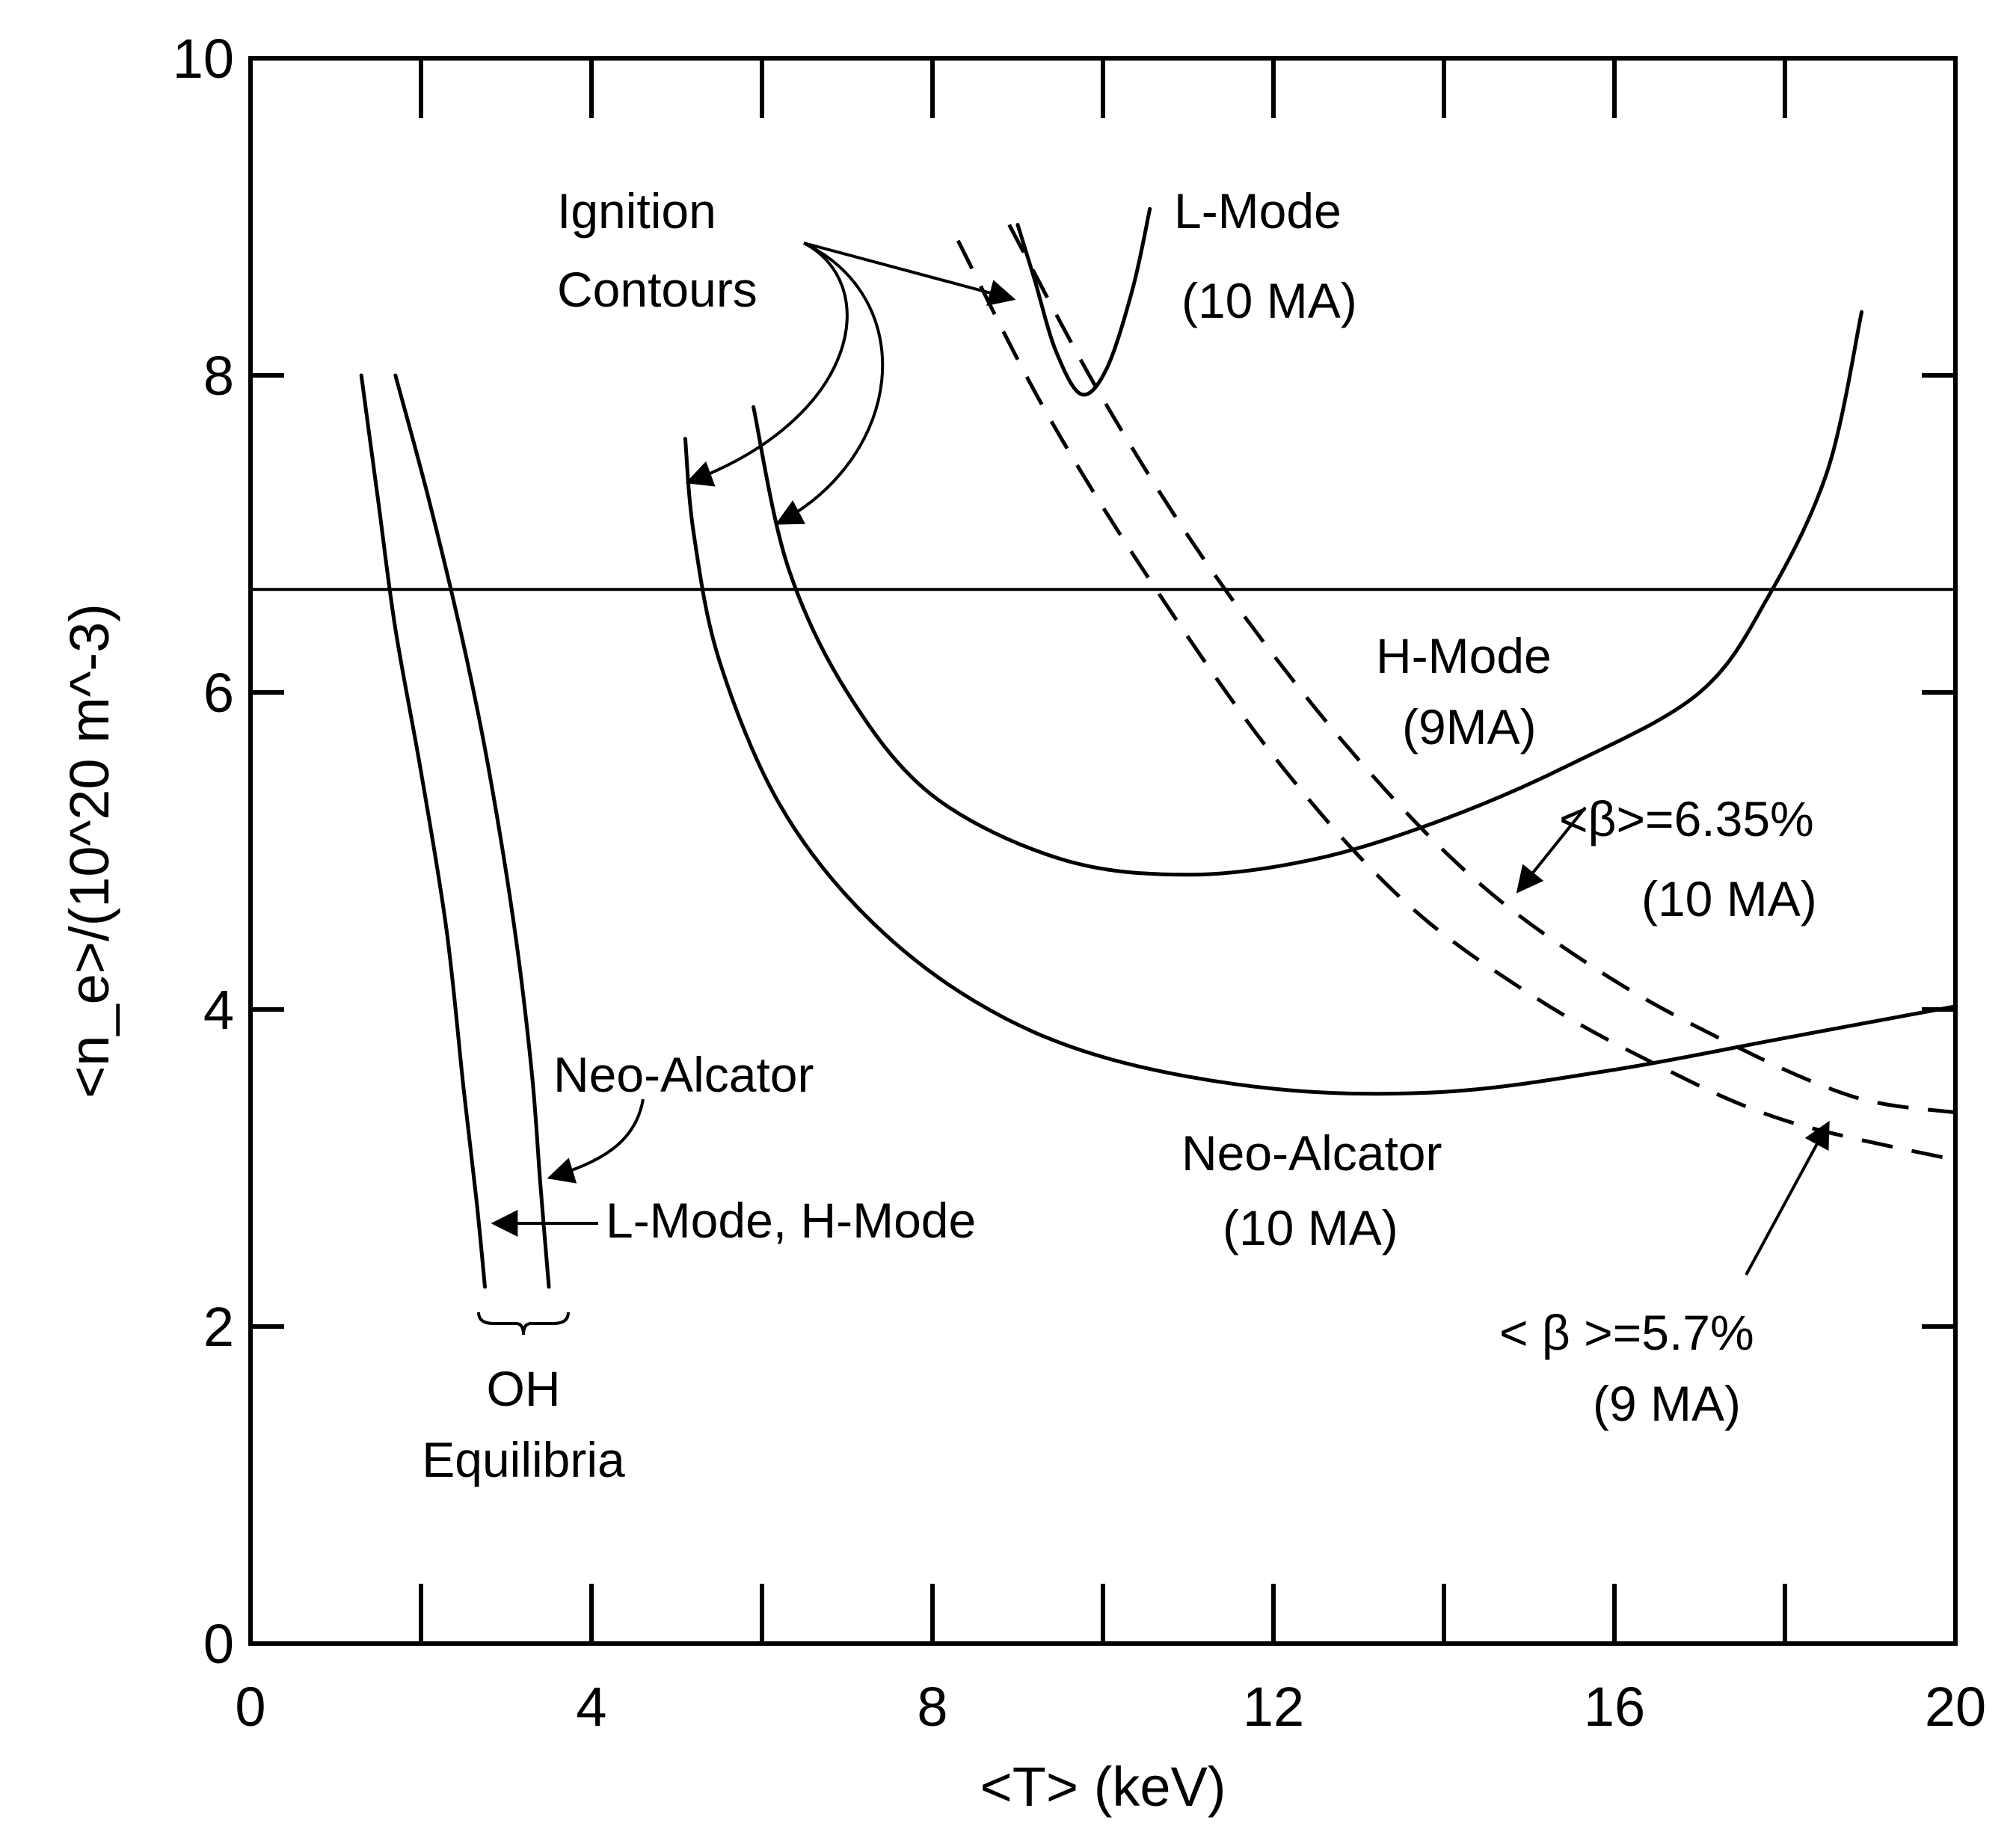  What do you see at coordinates (1469, 726) in the screenshot?
I see `annotation-hmode-2: (9MA)` at bounding box center [1469, 726].